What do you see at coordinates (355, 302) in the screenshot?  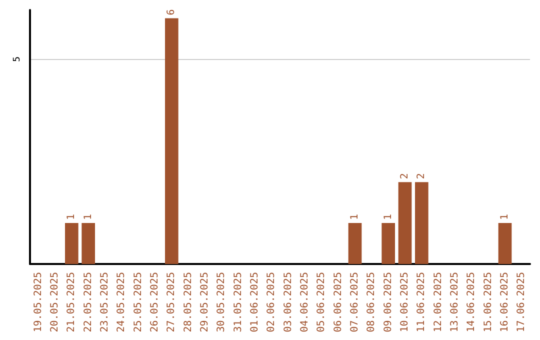 I see `x-tick-label: 07.06.2025` at bounding box center [355, 302].